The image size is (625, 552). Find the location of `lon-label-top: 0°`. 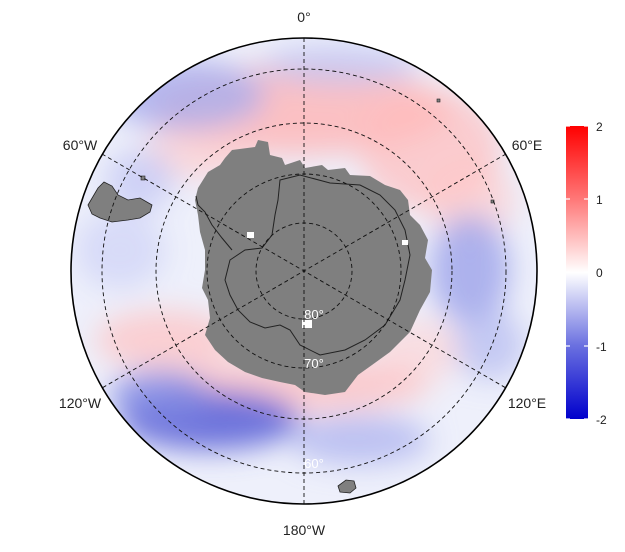

lon-label-top: 0° is located at coordinates (303, 17).